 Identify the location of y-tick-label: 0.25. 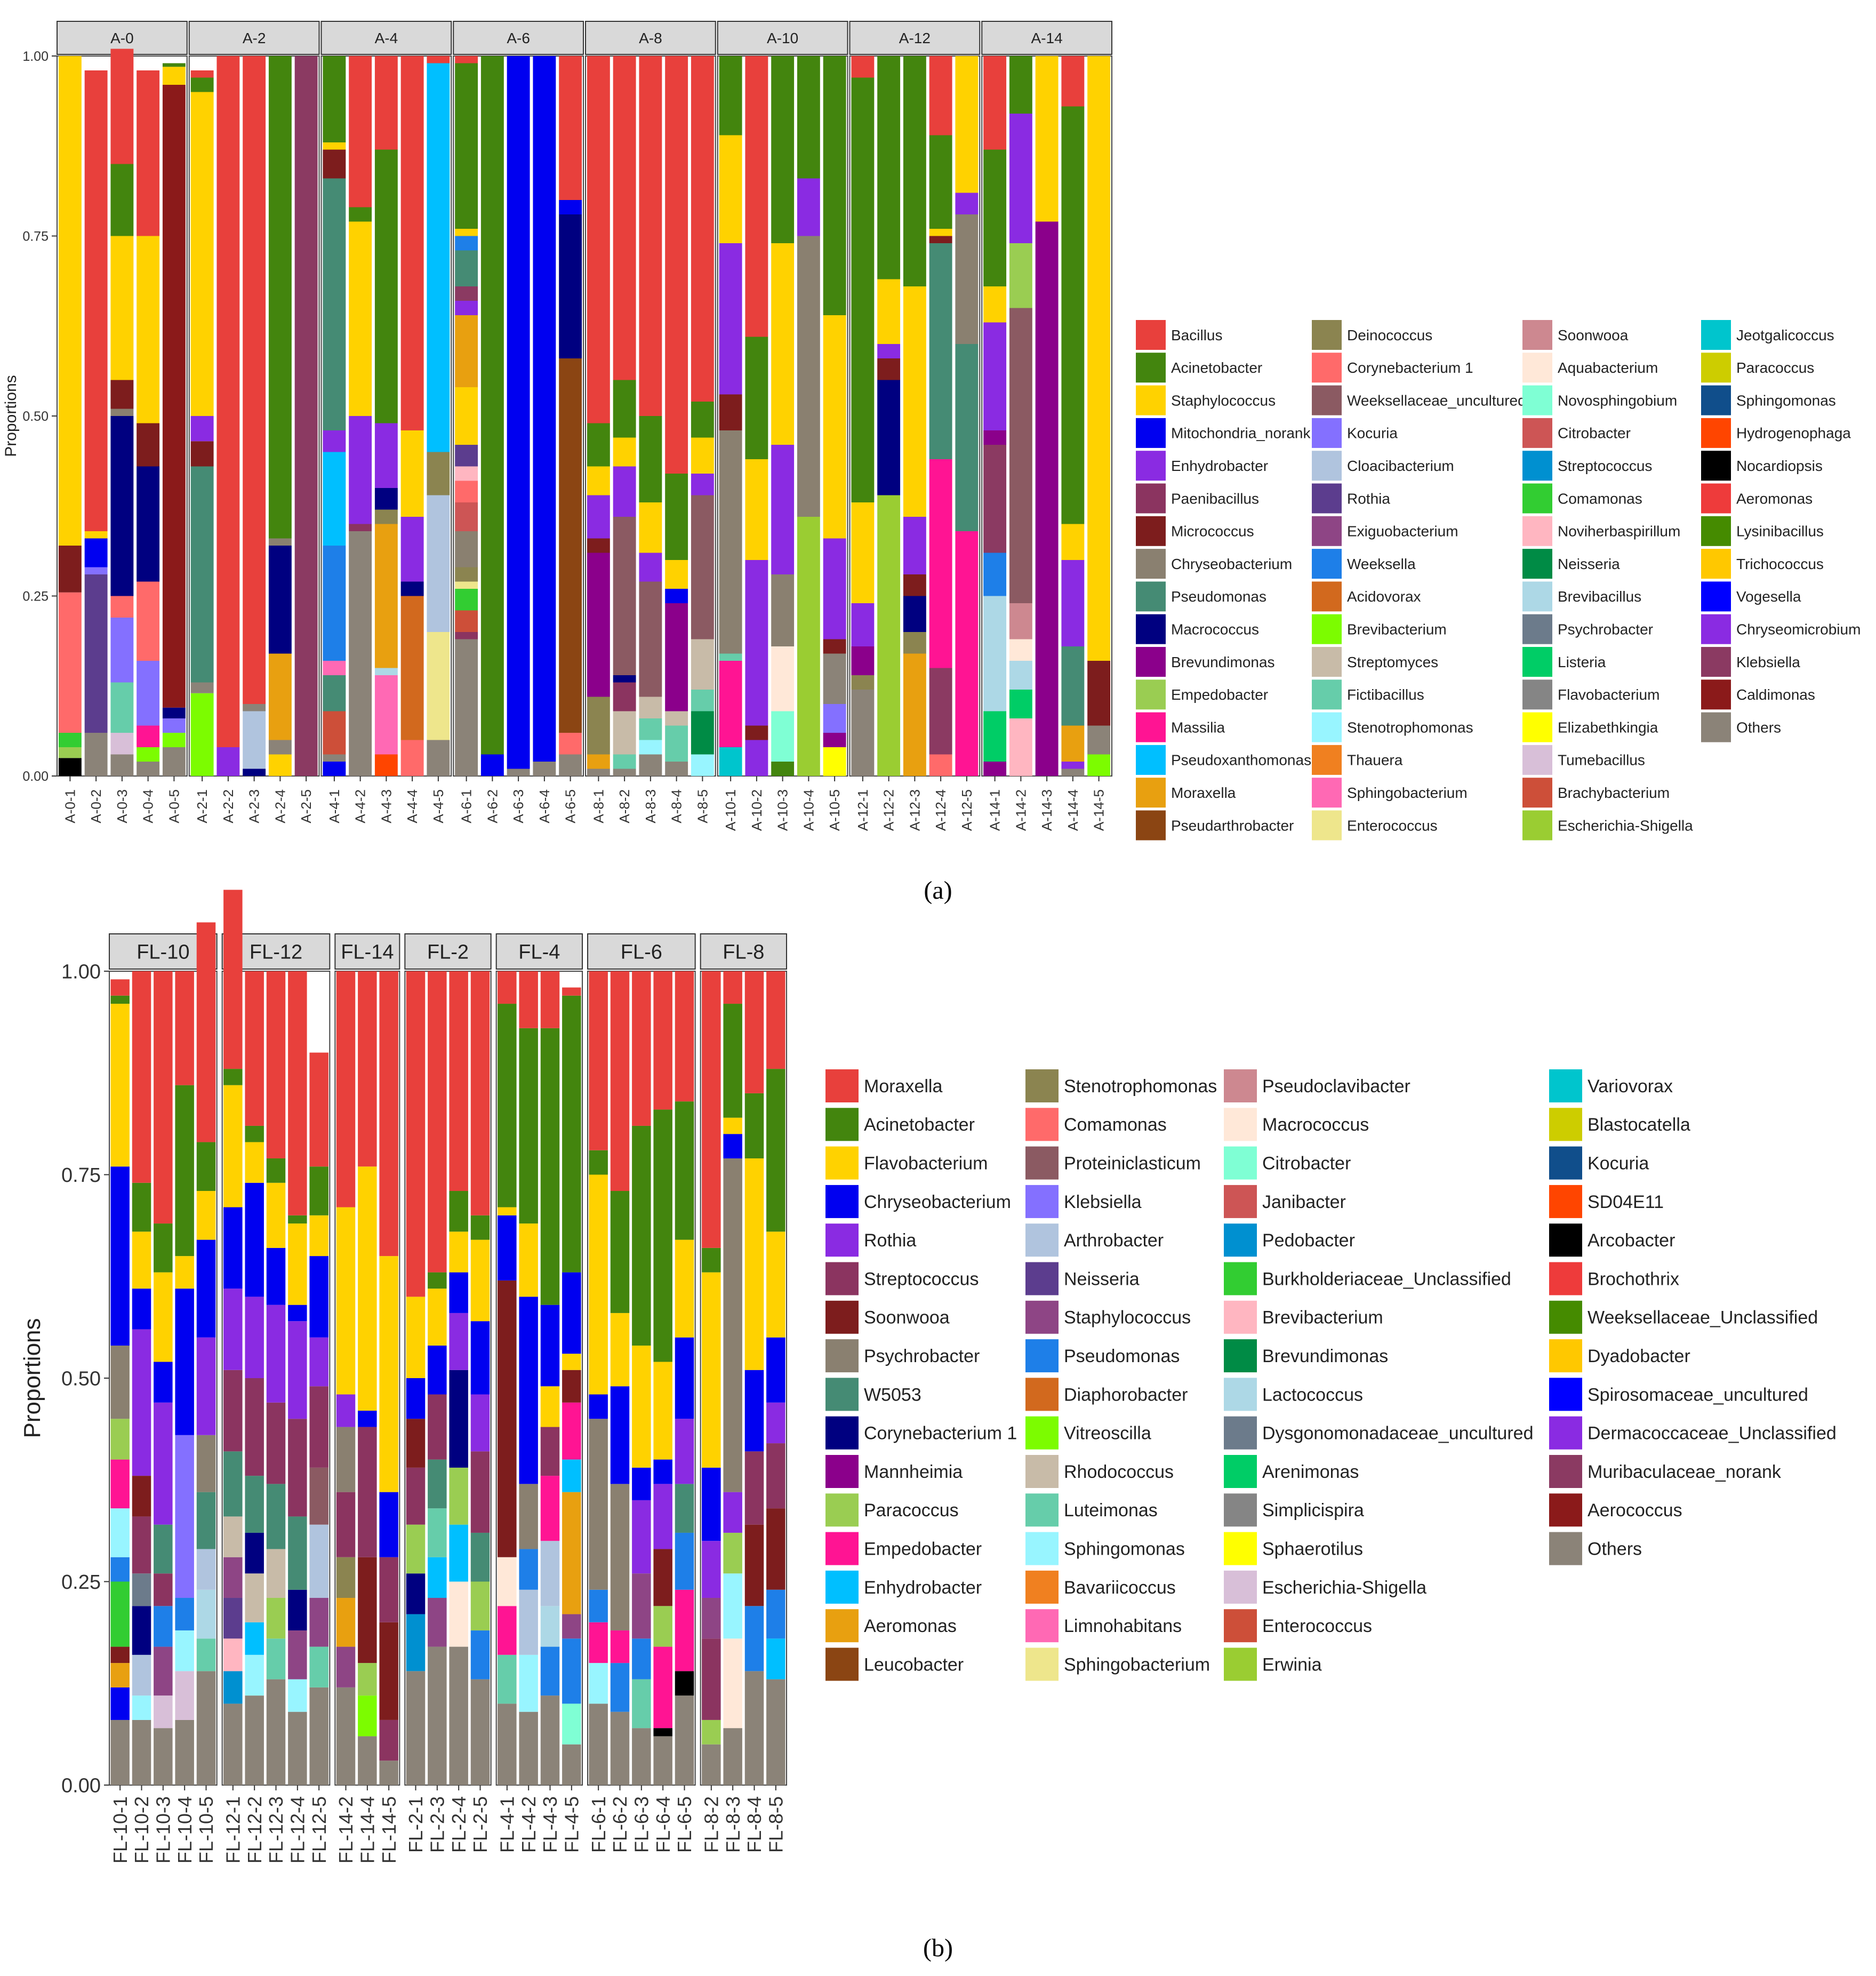
(81, 1582).